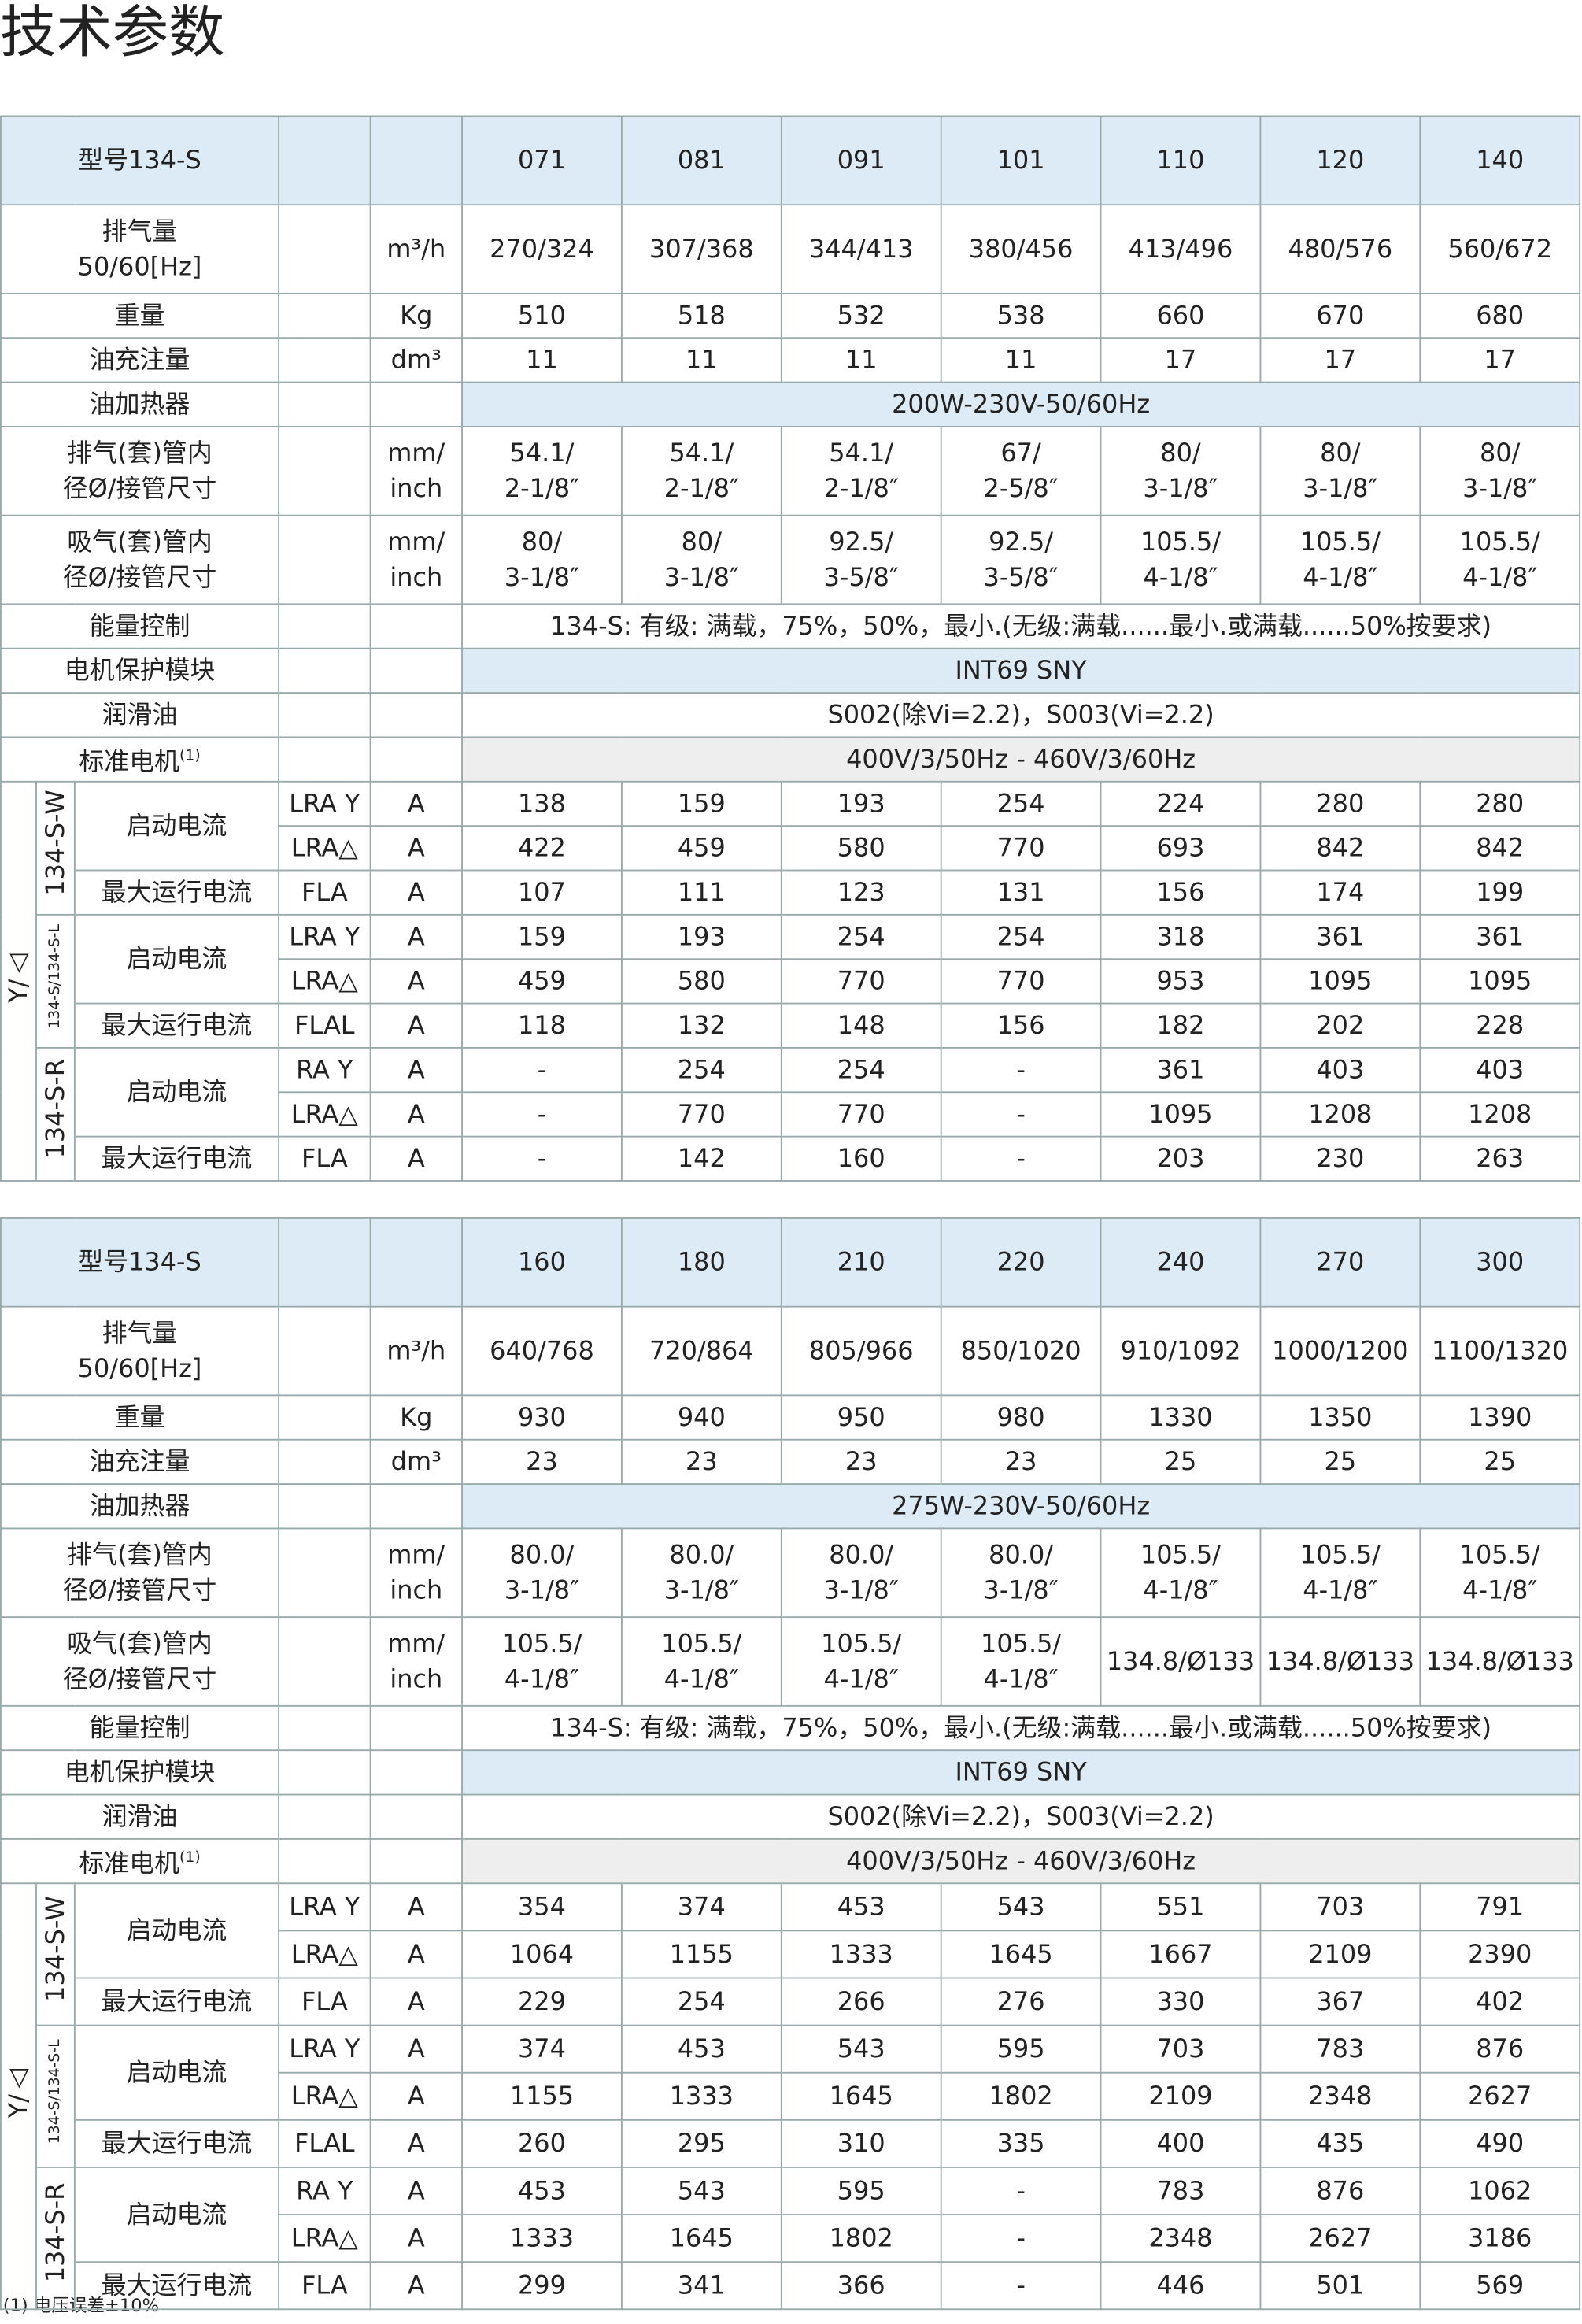 This screenshot has height=2324, width=1582. What do you see at coordinates (542, 2096) in the screenshot?
I see `text: 1155` at bounding box center [542, 2096].